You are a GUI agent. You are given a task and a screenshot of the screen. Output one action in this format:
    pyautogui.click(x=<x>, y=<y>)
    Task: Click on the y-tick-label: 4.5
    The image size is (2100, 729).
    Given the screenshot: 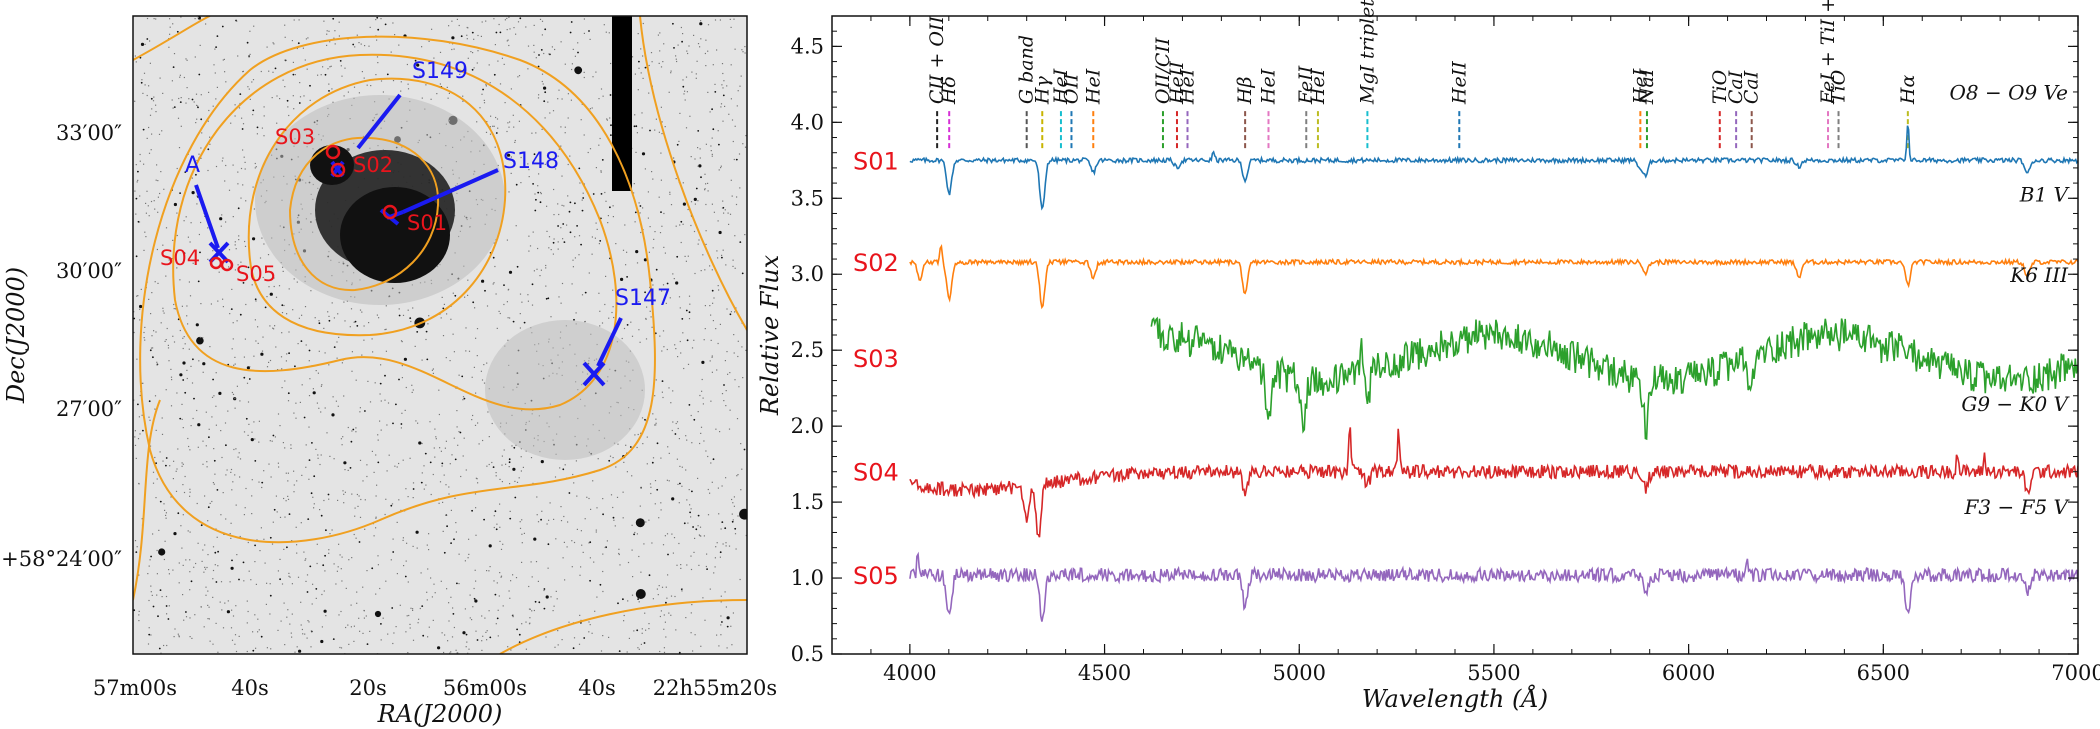 What is the action you would take?
    pyautogui.click(x=807, y=46)
    